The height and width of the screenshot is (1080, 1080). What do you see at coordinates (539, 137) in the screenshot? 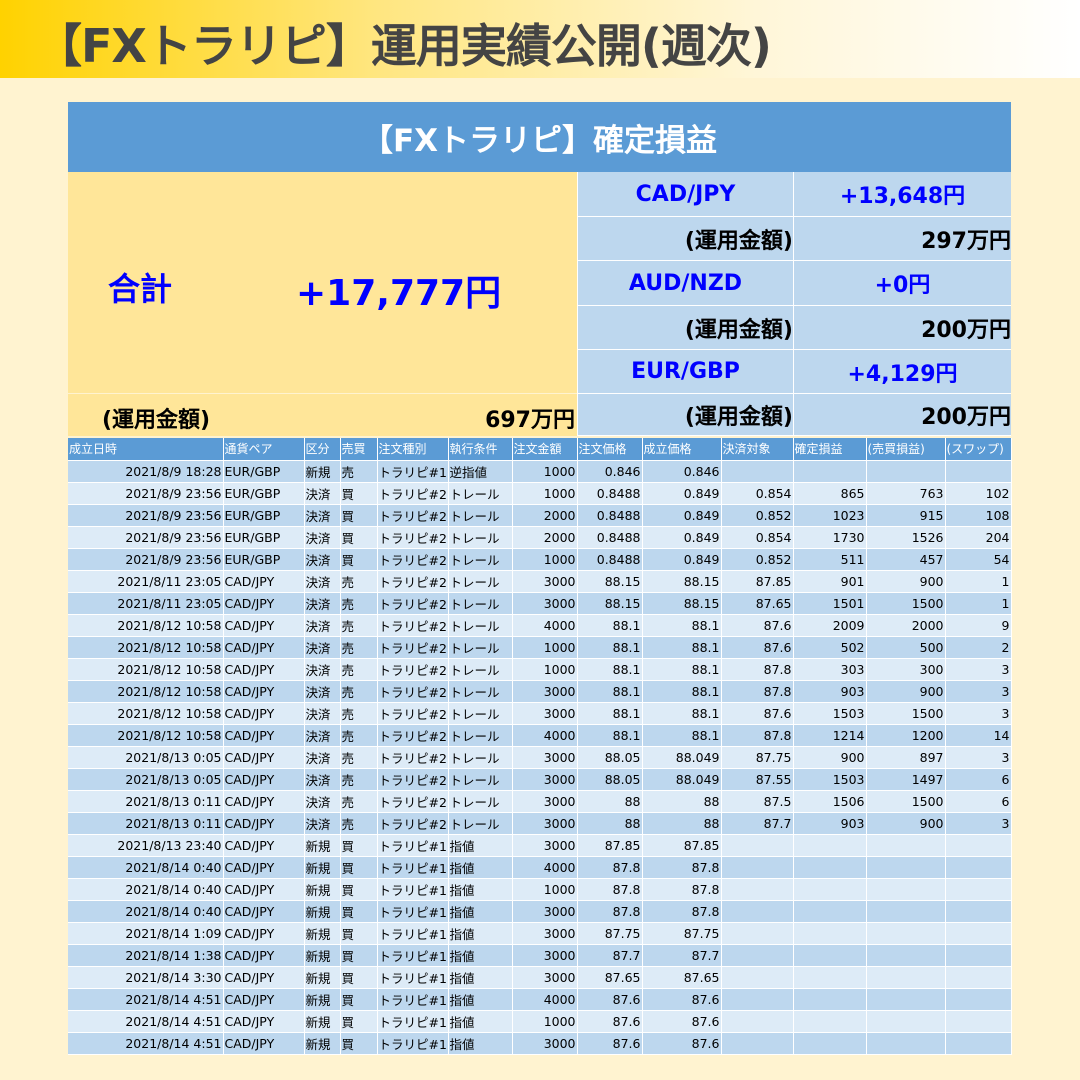
I see `summary-title: 【FXトラリピ】確定損益` at bounding box center [539, 137].